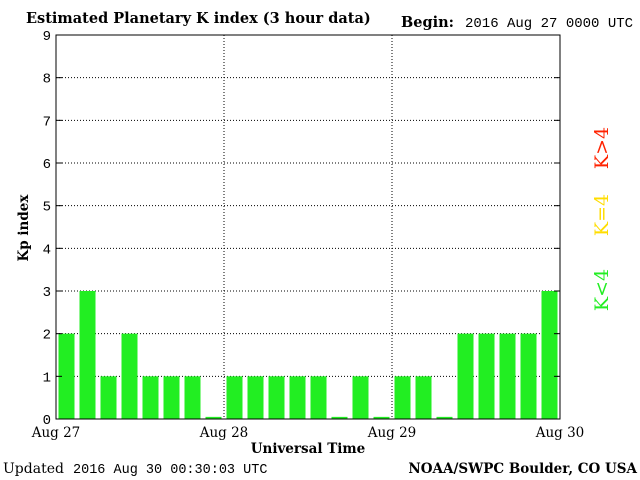  Describe the element at coordinates (602, 290) in the screenshot. I see `legend-low: K<4` at that location.